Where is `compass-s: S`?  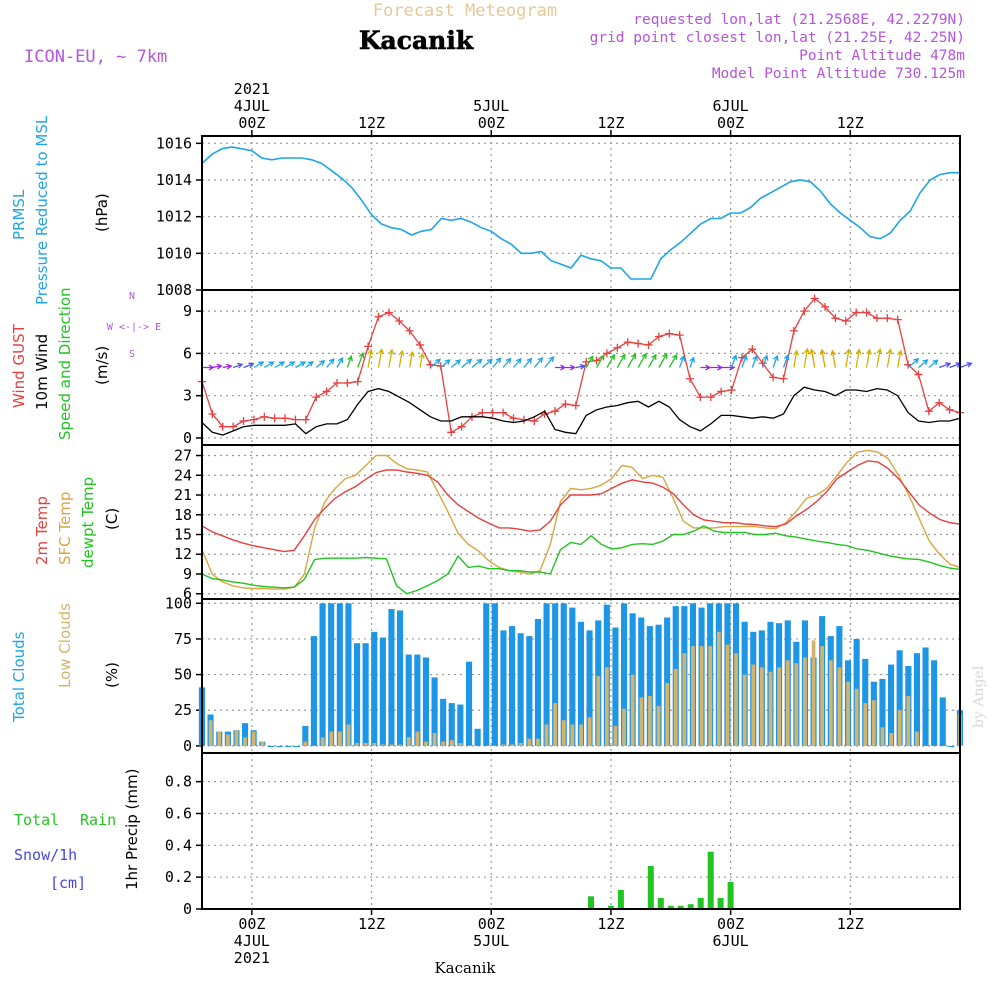 compass-s: S is located at coordinates (132, 354).